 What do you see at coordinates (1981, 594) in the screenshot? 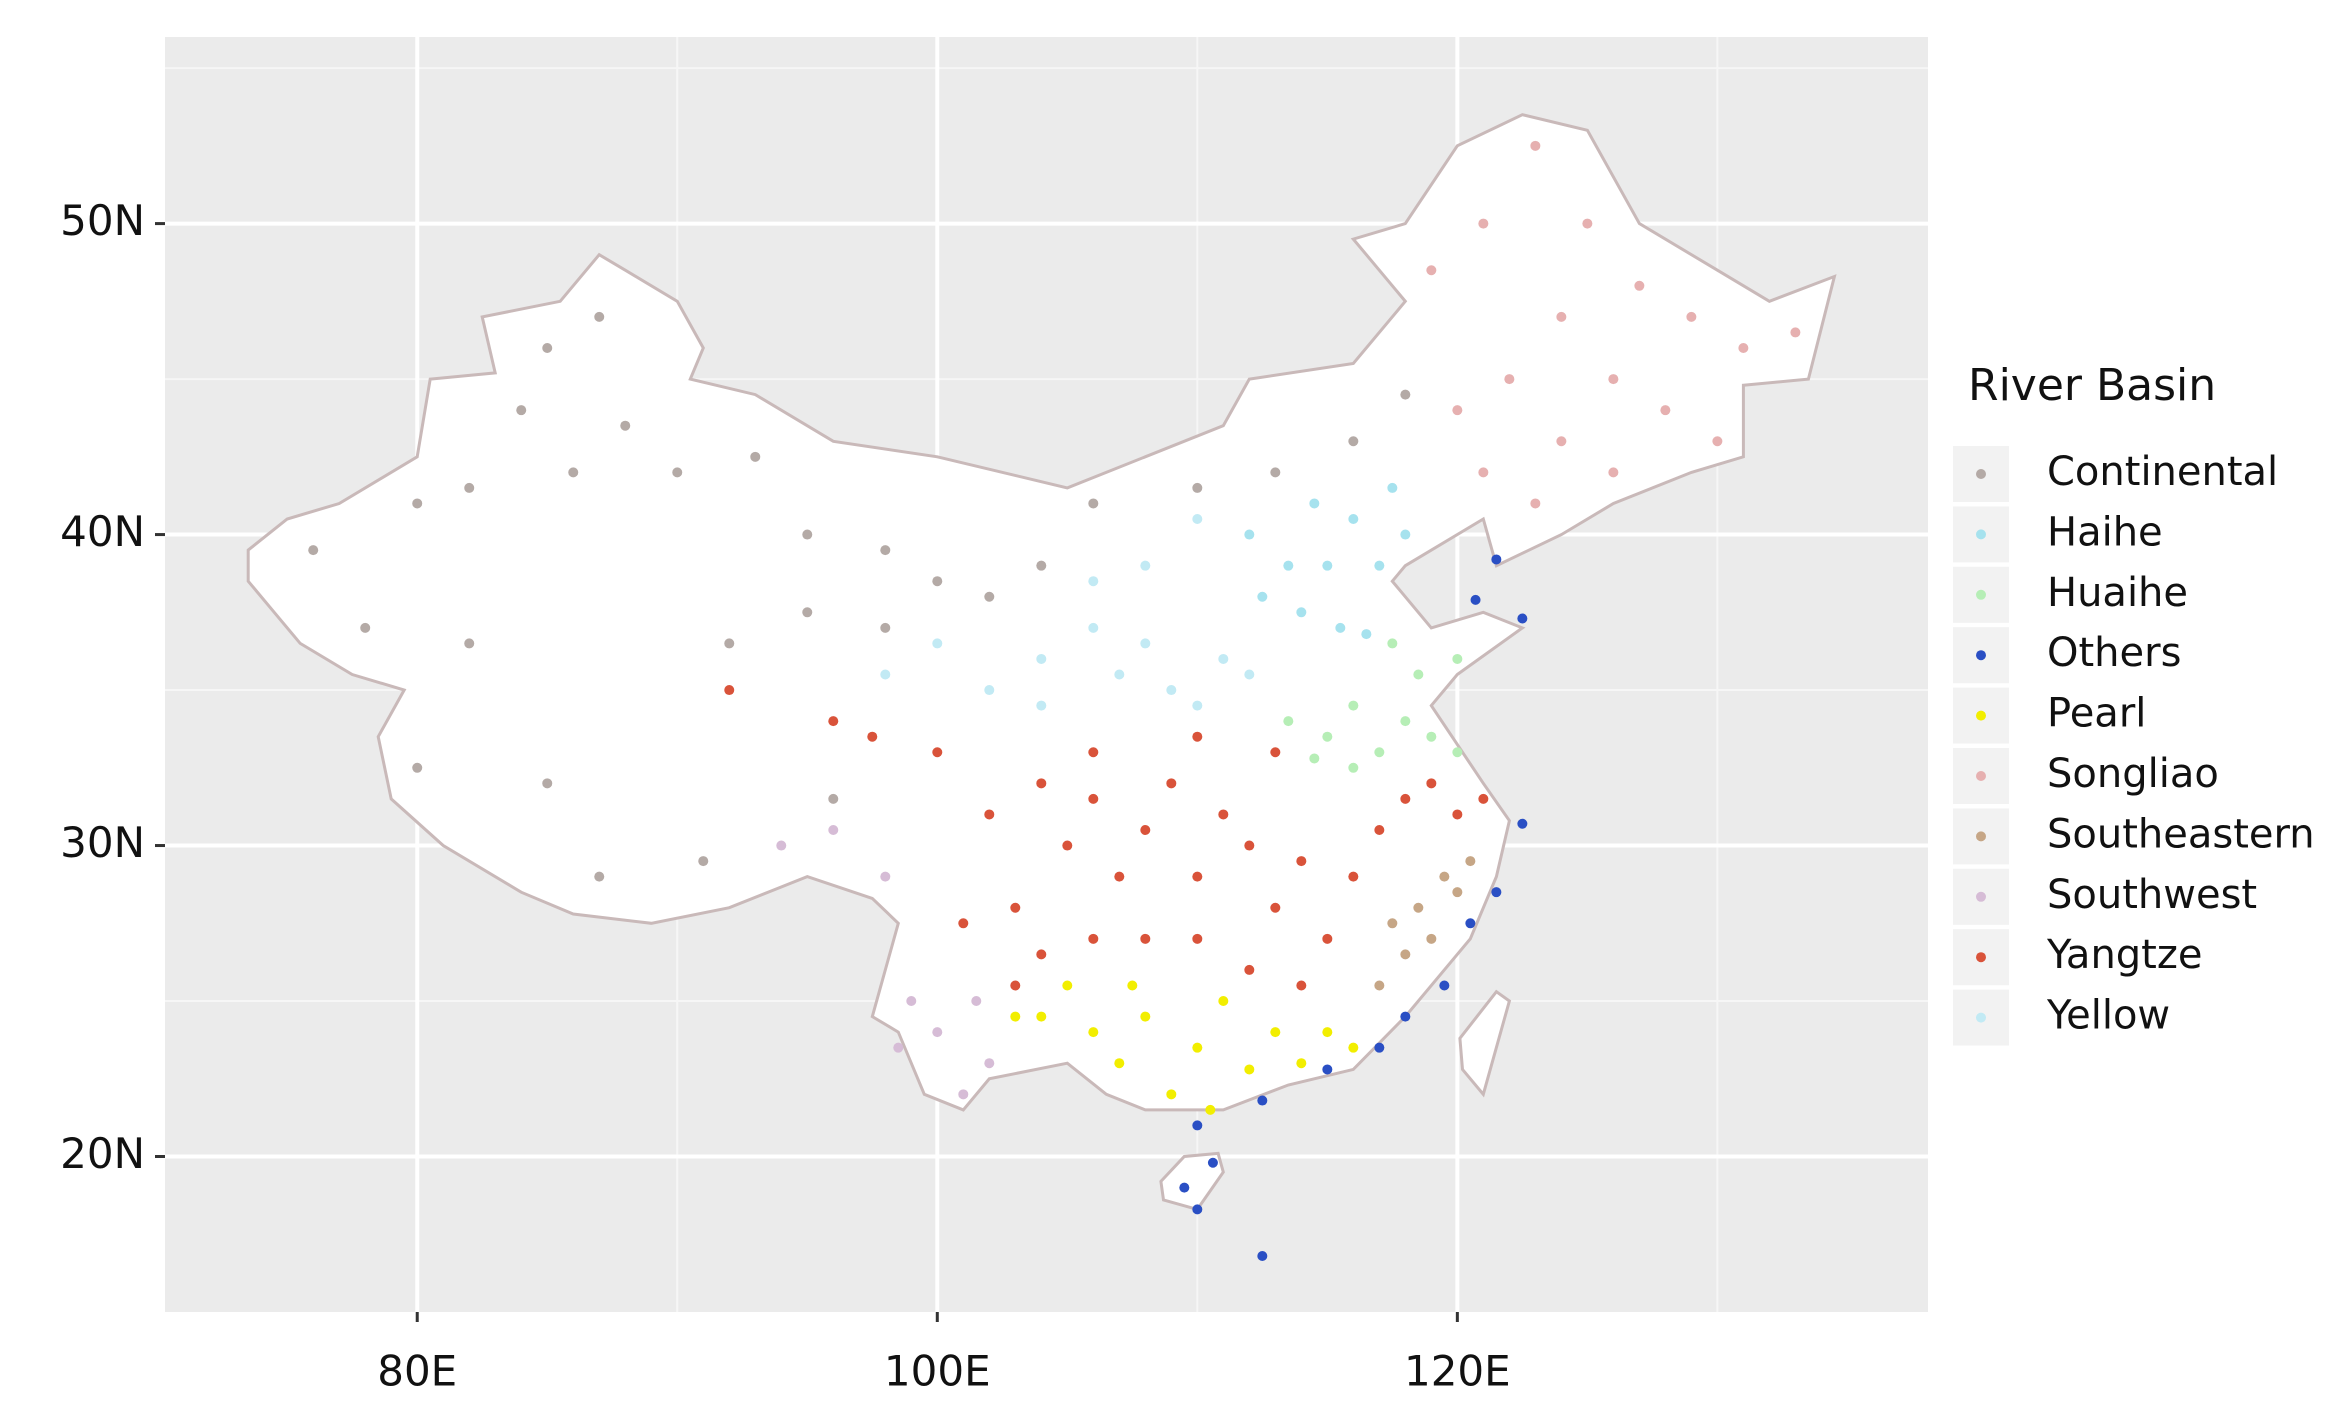
I see `legend-marker` at bounding box center [1981, 594].